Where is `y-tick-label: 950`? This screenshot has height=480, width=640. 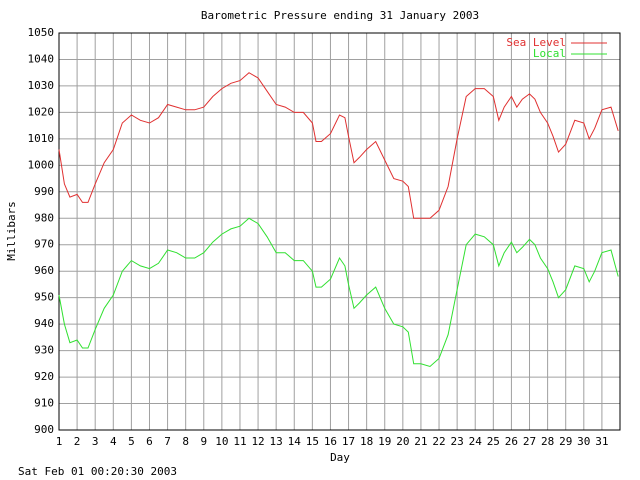
y-tick-label: 950 is located at coordinates (44, 297).